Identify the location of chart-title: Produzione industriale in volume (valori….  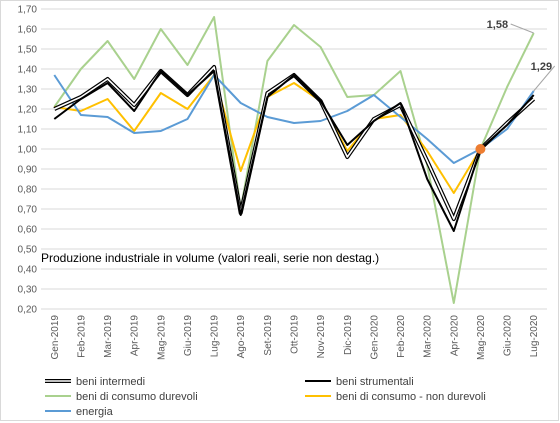
(210, 258).